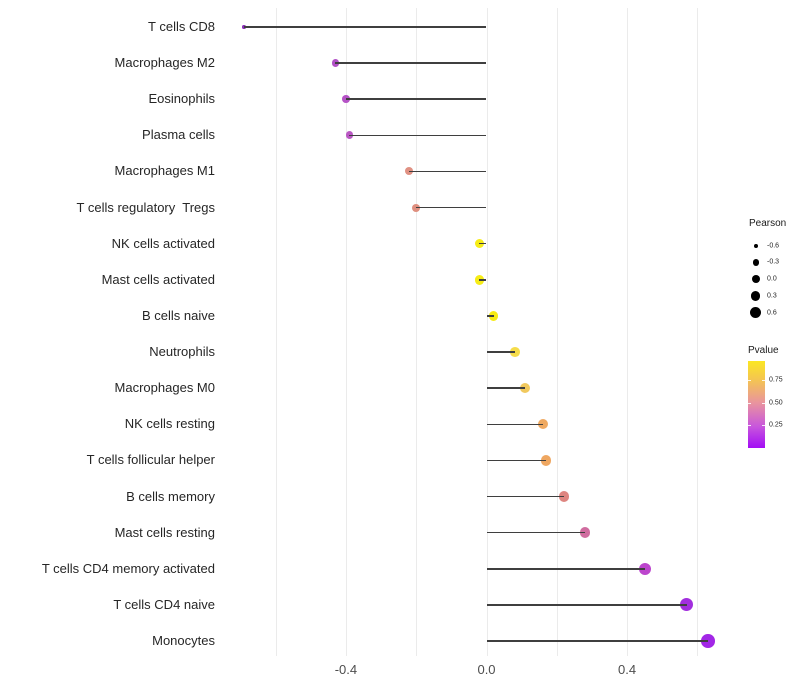  Describe the element at coordinates (776, 380) in the screenshot. I see `pvalue-tick-label: 0.75` at that location.